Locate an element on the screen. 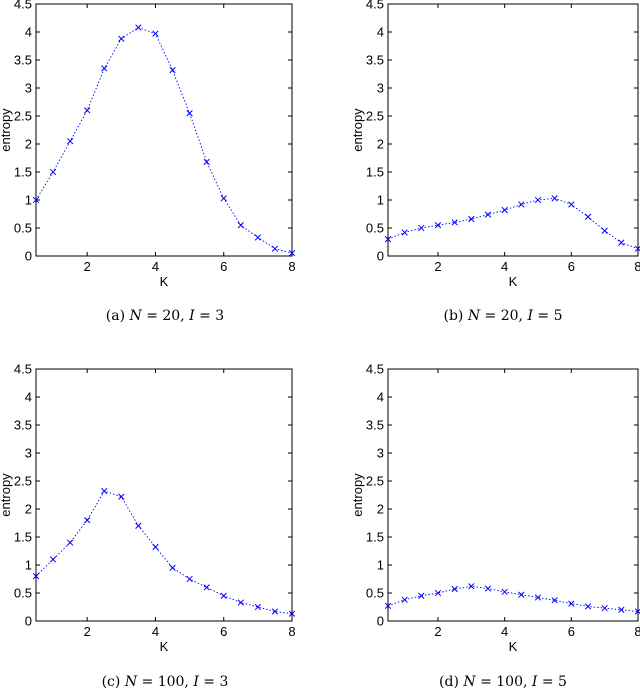  chart3-ytick-label: 3.5 is located at coordinates (23, 425).